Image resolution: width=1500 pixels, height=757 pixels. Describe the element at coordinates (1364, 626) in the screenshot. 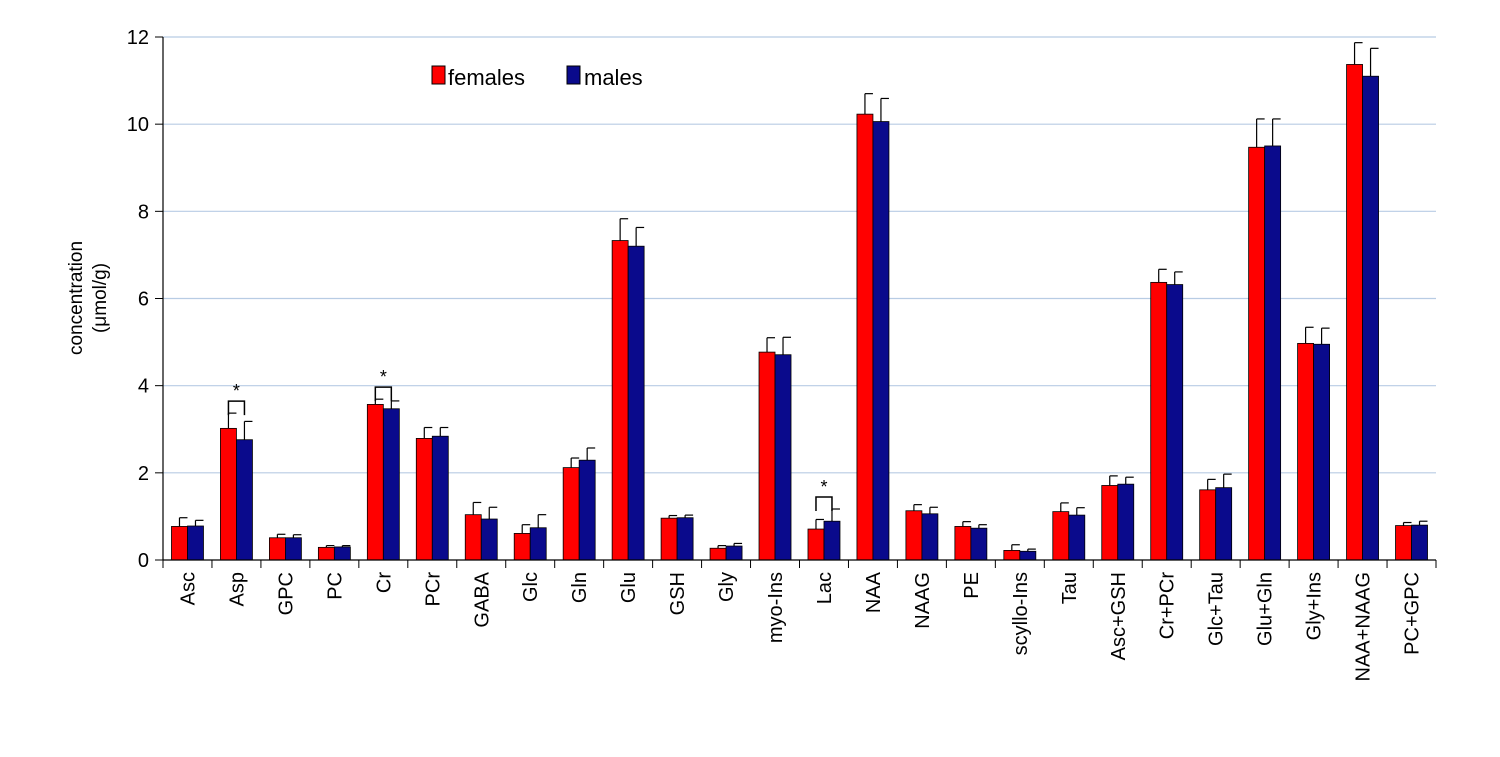

I see `x-category-label: NAA+NAAG` at that location.